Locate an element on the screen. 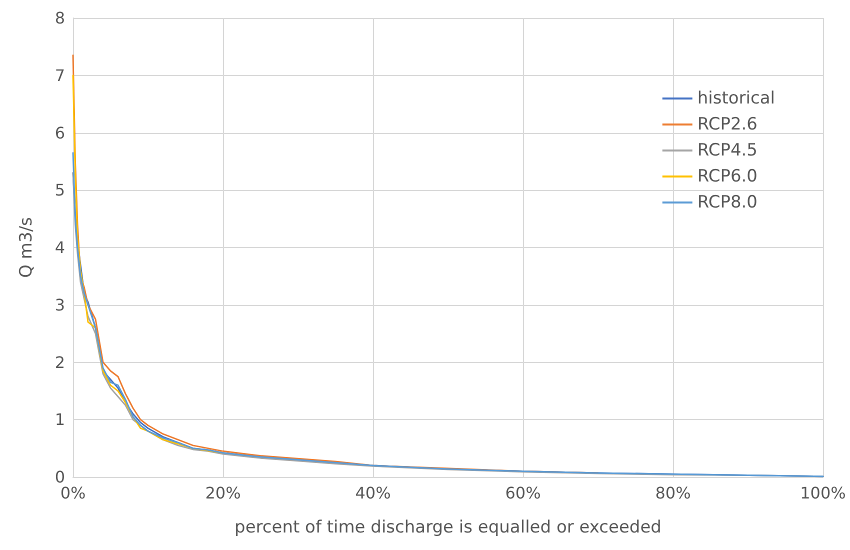 The image size is (850, 550). y-tick-label: 8 is located at coordinates (59, 18).